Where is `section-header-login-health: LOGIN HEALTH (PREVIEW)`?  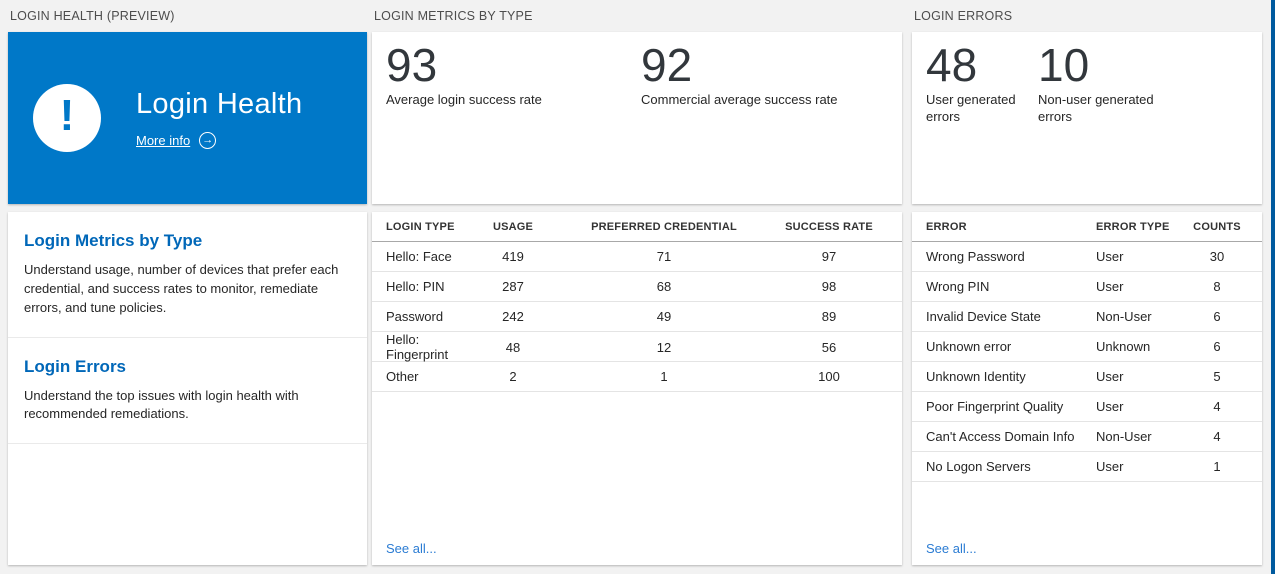
section-header-login-health: LOGIN HEALTH (PREVIEW) is located at coordinates (92, 16).